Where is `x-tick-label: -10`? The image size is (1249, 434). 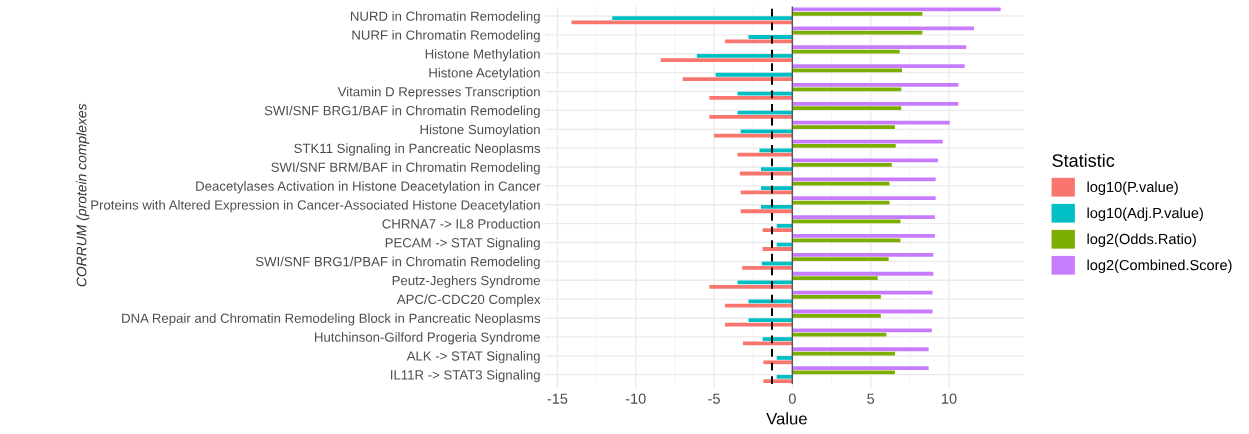 x-tick-label: -10 is located at coordinates (635, 398).